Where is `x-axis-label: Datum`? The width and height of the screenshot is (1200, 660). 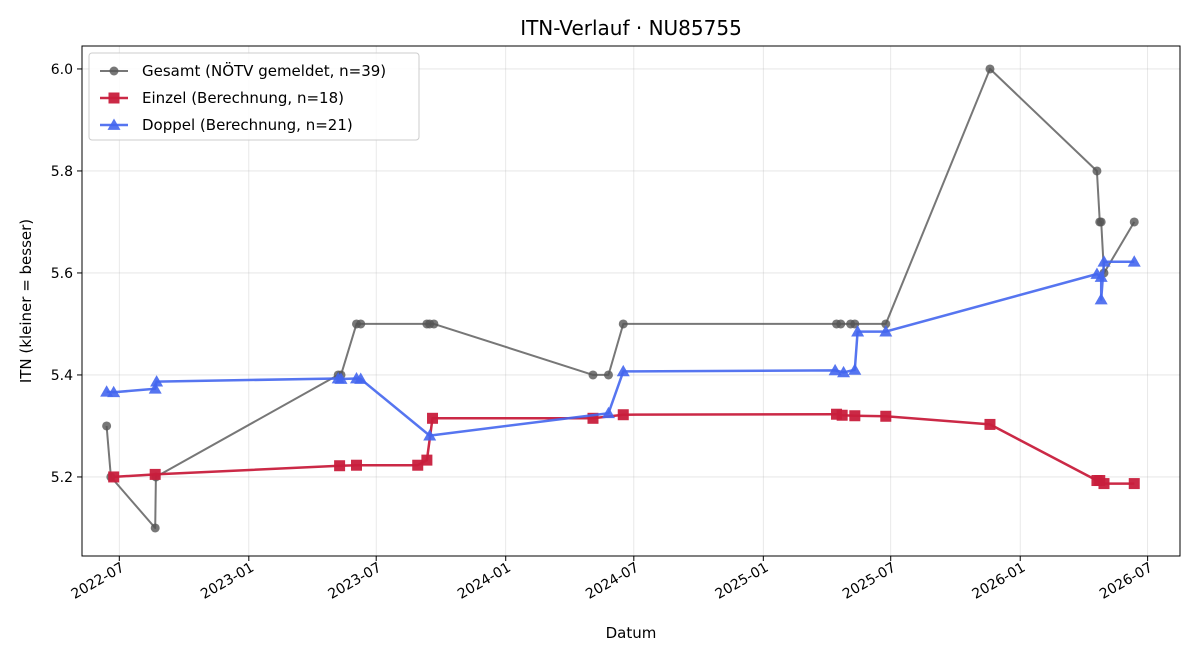
x-axis-label: Datum is located at coordinates (631, 633).